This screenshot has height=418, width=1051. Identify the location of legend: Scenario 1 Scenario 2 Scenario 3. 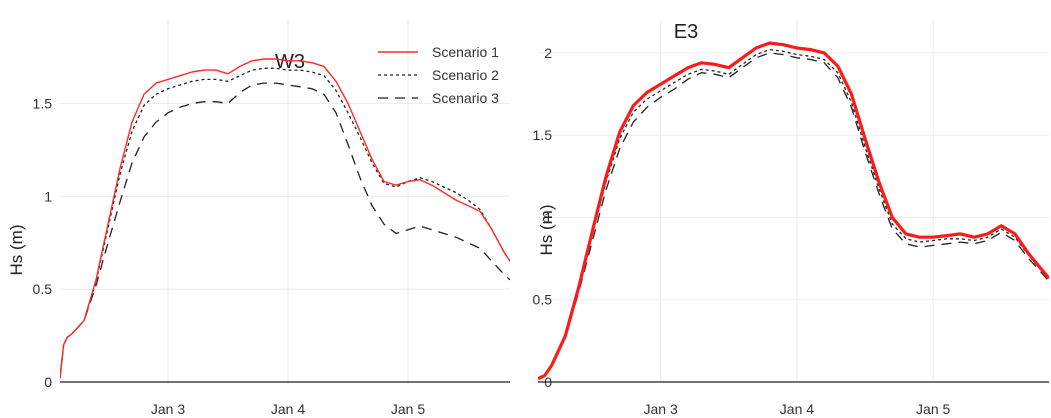
(438, 75).